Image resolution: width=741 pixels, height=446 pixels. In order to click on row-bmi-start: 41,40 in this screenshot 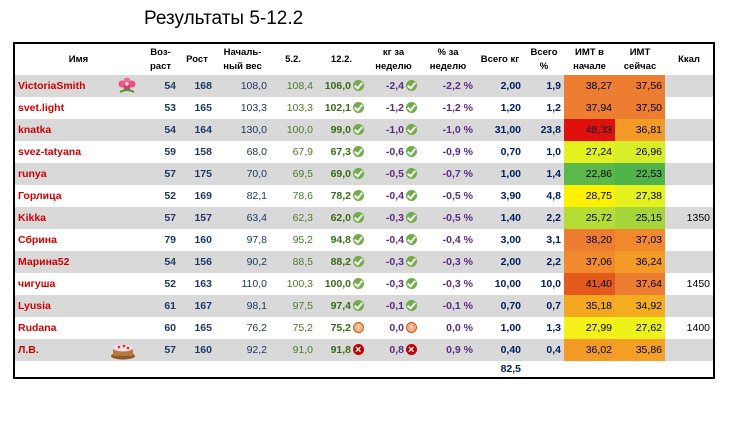, I will do `click(589, 284)`.